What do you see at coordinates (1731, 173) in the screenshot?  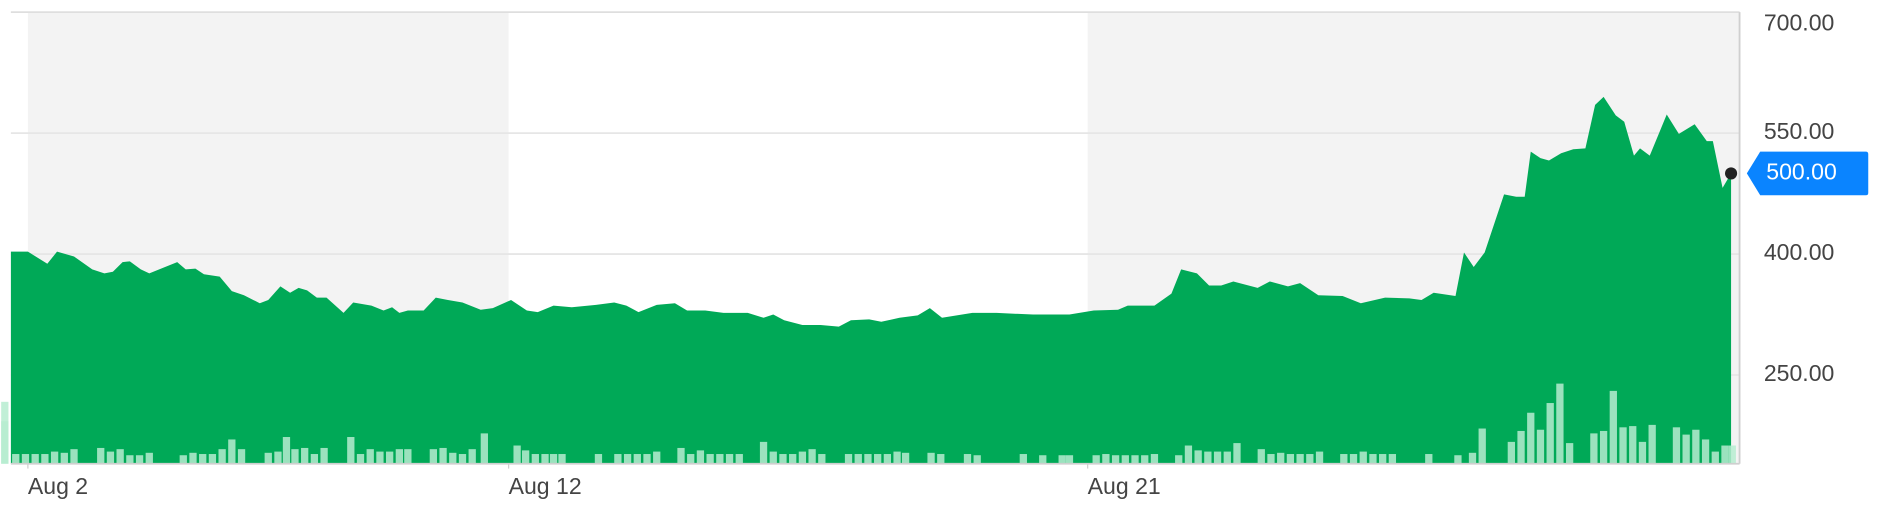 I see `last-point` at bounding box center [1731, 173].